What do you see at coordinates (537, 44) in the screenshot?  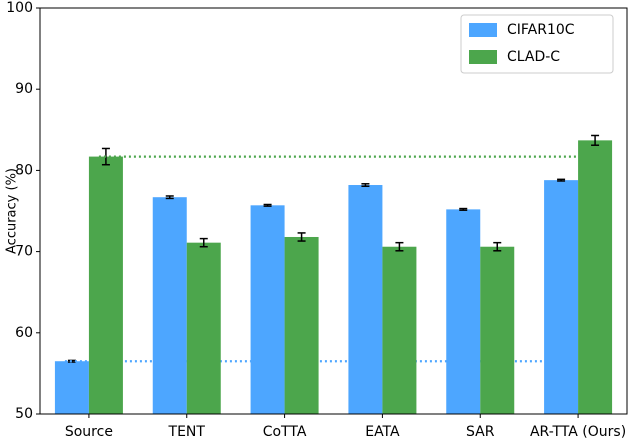 I see `legend-box` at bounding box center [537, 44].